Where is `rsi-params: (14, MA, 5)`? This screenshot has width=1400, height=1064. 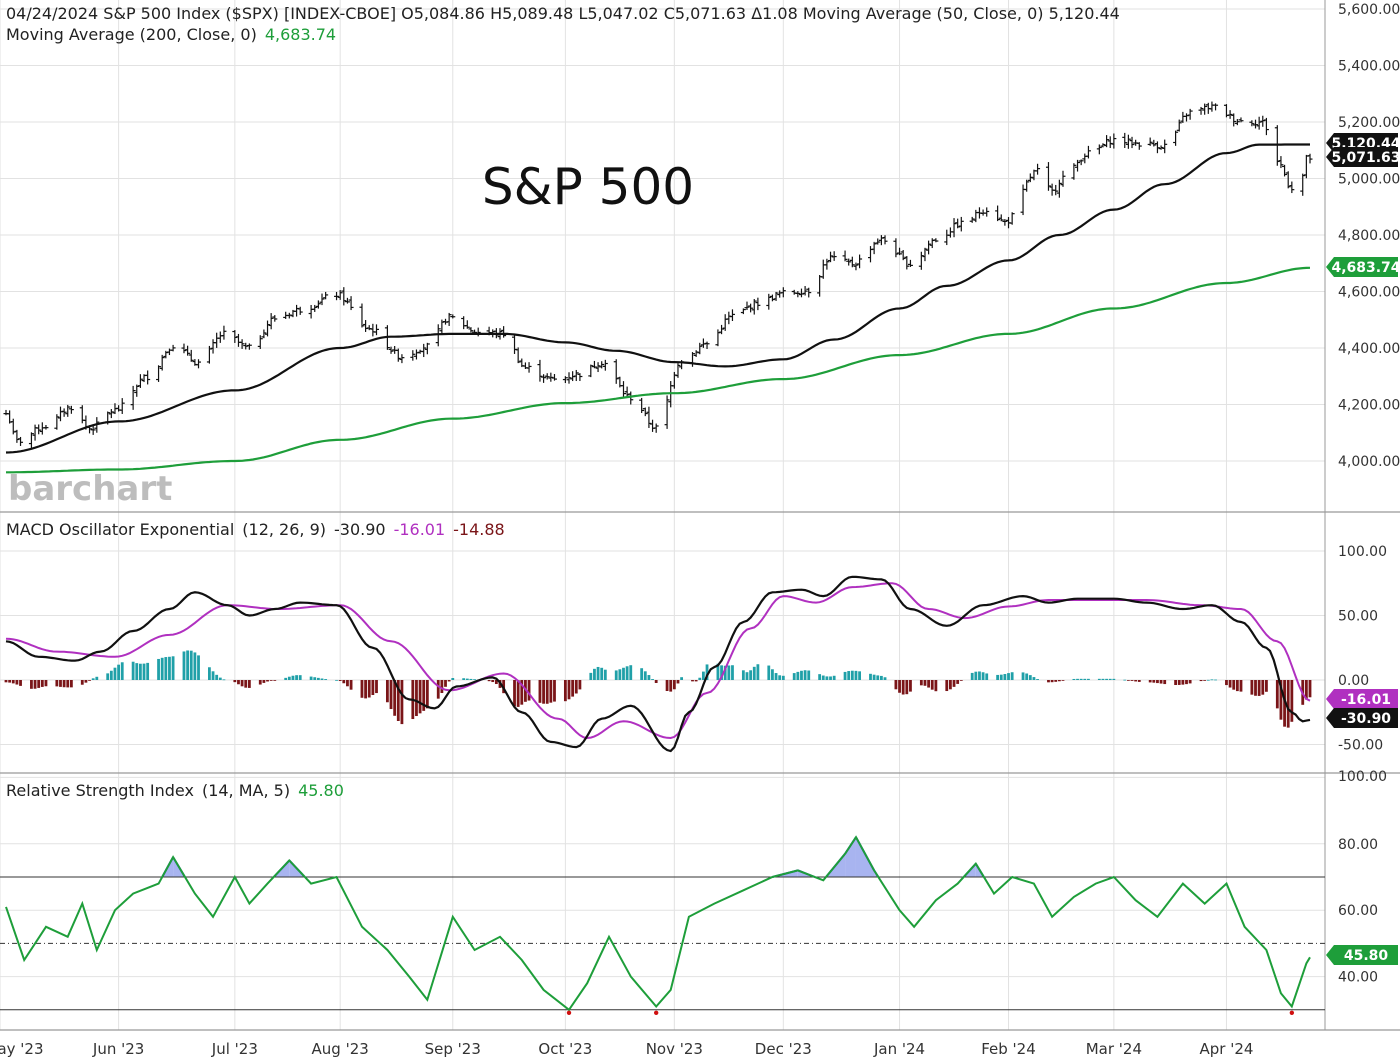
rsi-params: (14, MA, 5) is located at coordinates (246, 790).